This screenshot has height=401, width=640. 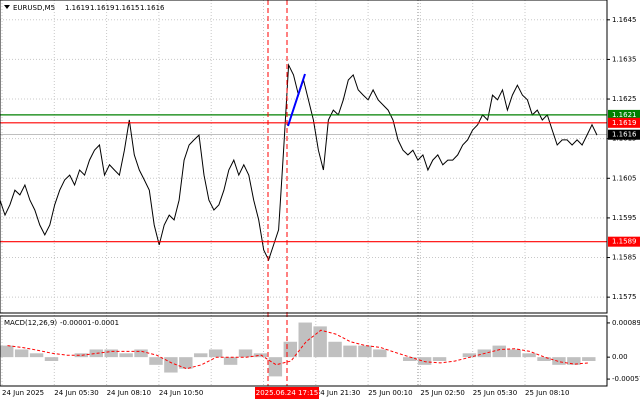 I want to click on level-label: 1.1619, so click(x=624, y=123).